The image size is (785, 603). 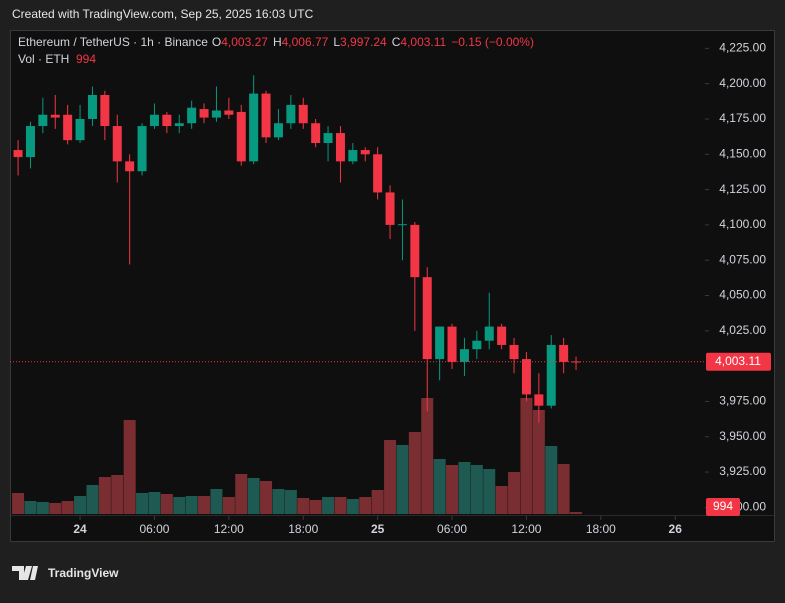 I want to click on legend-value: 3,997.24, so click(x=363, y=42).